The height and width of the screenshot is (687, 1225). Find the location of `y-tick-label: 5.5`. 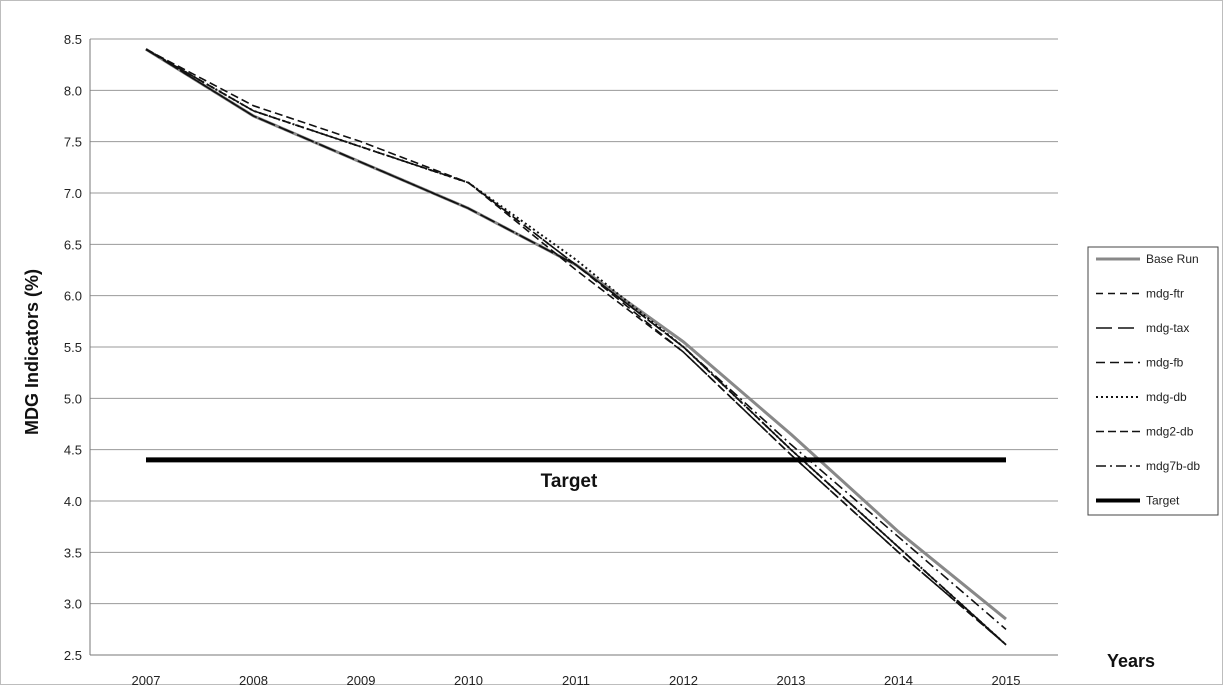

y-tick-label: 5.5 is located at coordinates (73, 347).